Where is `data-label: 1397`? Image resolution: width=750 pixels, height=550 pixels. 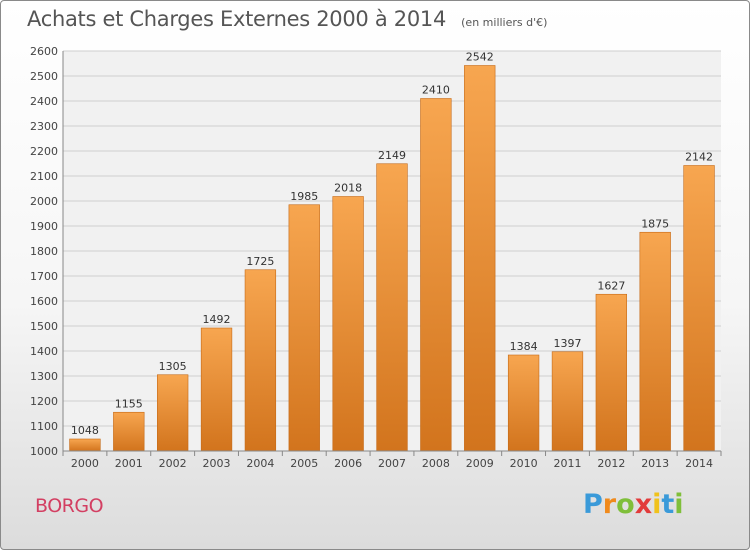 data-label: 1397 is located at coordinates (567, 343).